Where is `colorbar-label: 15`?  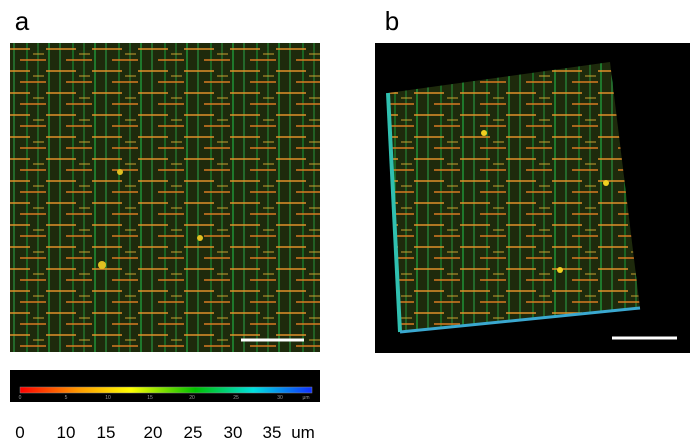 colorbar-label: 15 is located at coordinates (106, 432).